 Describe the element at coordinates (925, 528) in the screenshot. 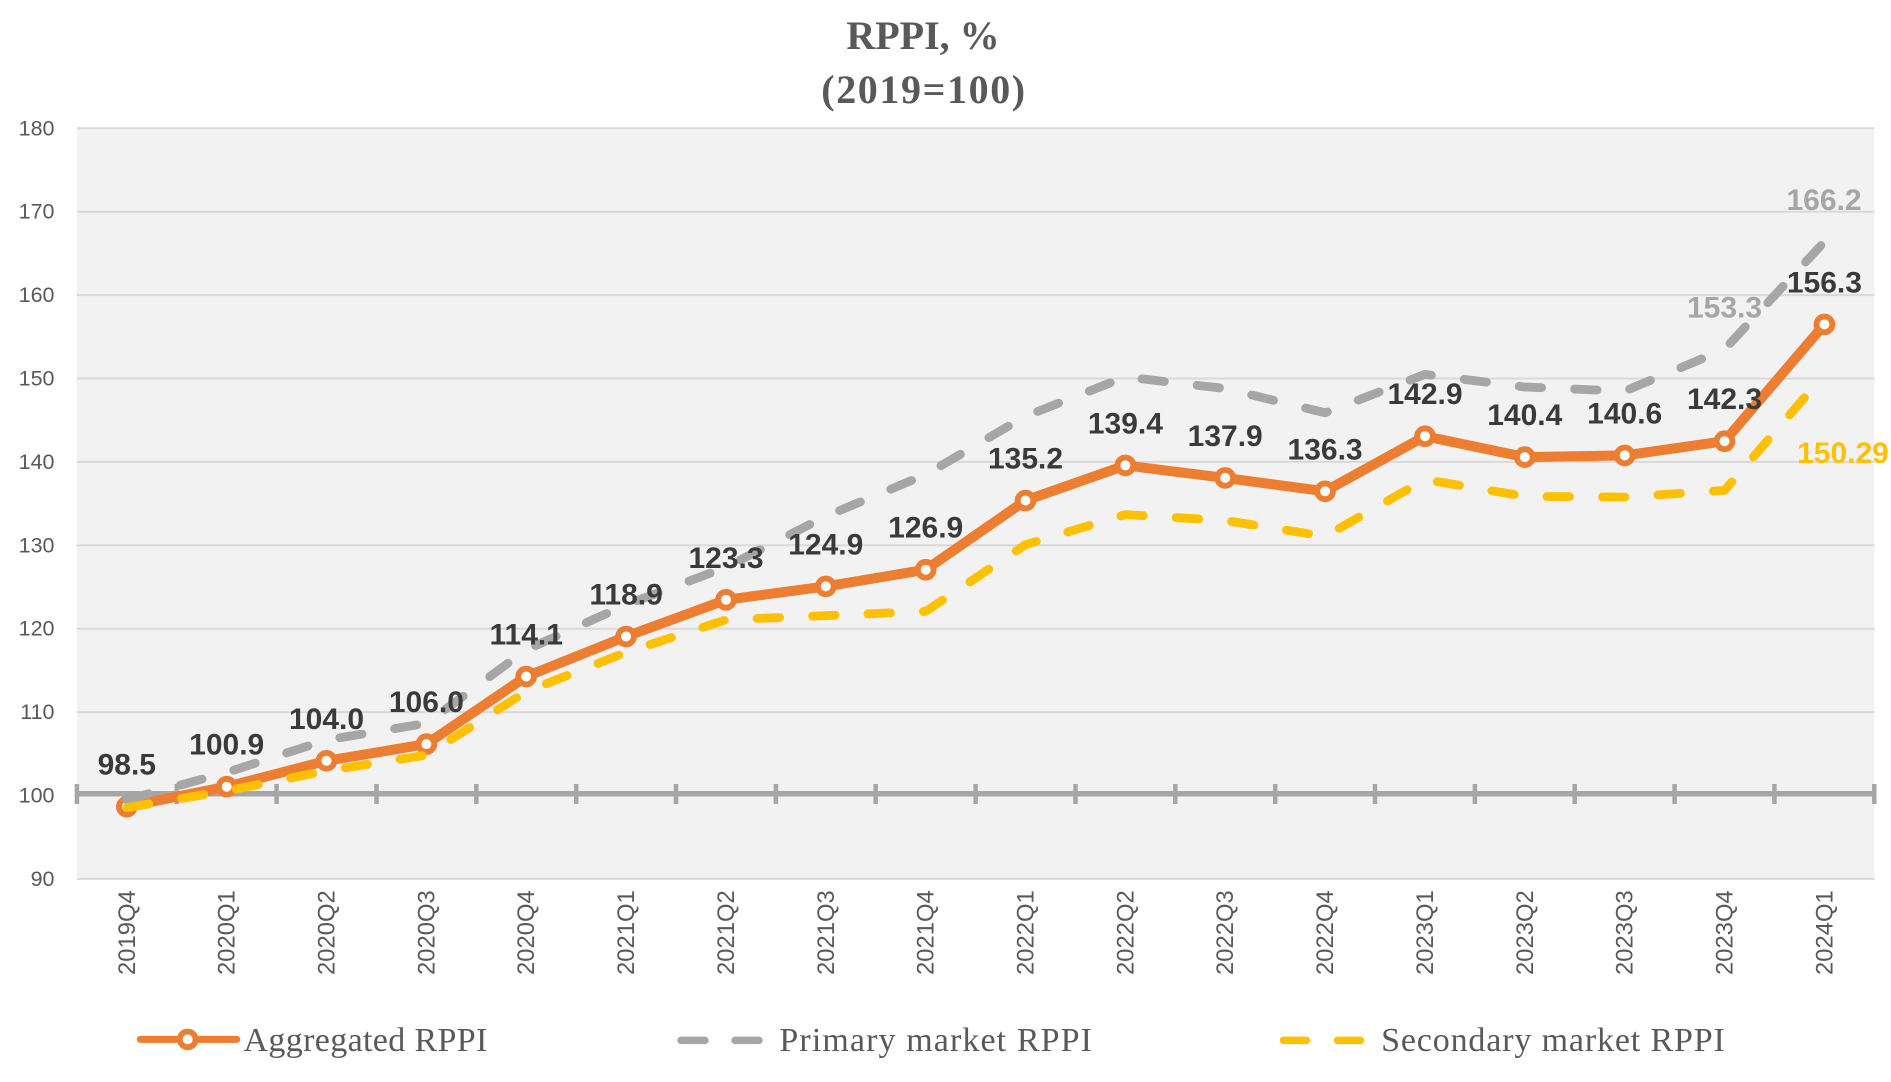

I see `svg-text: 126.9` at that location.